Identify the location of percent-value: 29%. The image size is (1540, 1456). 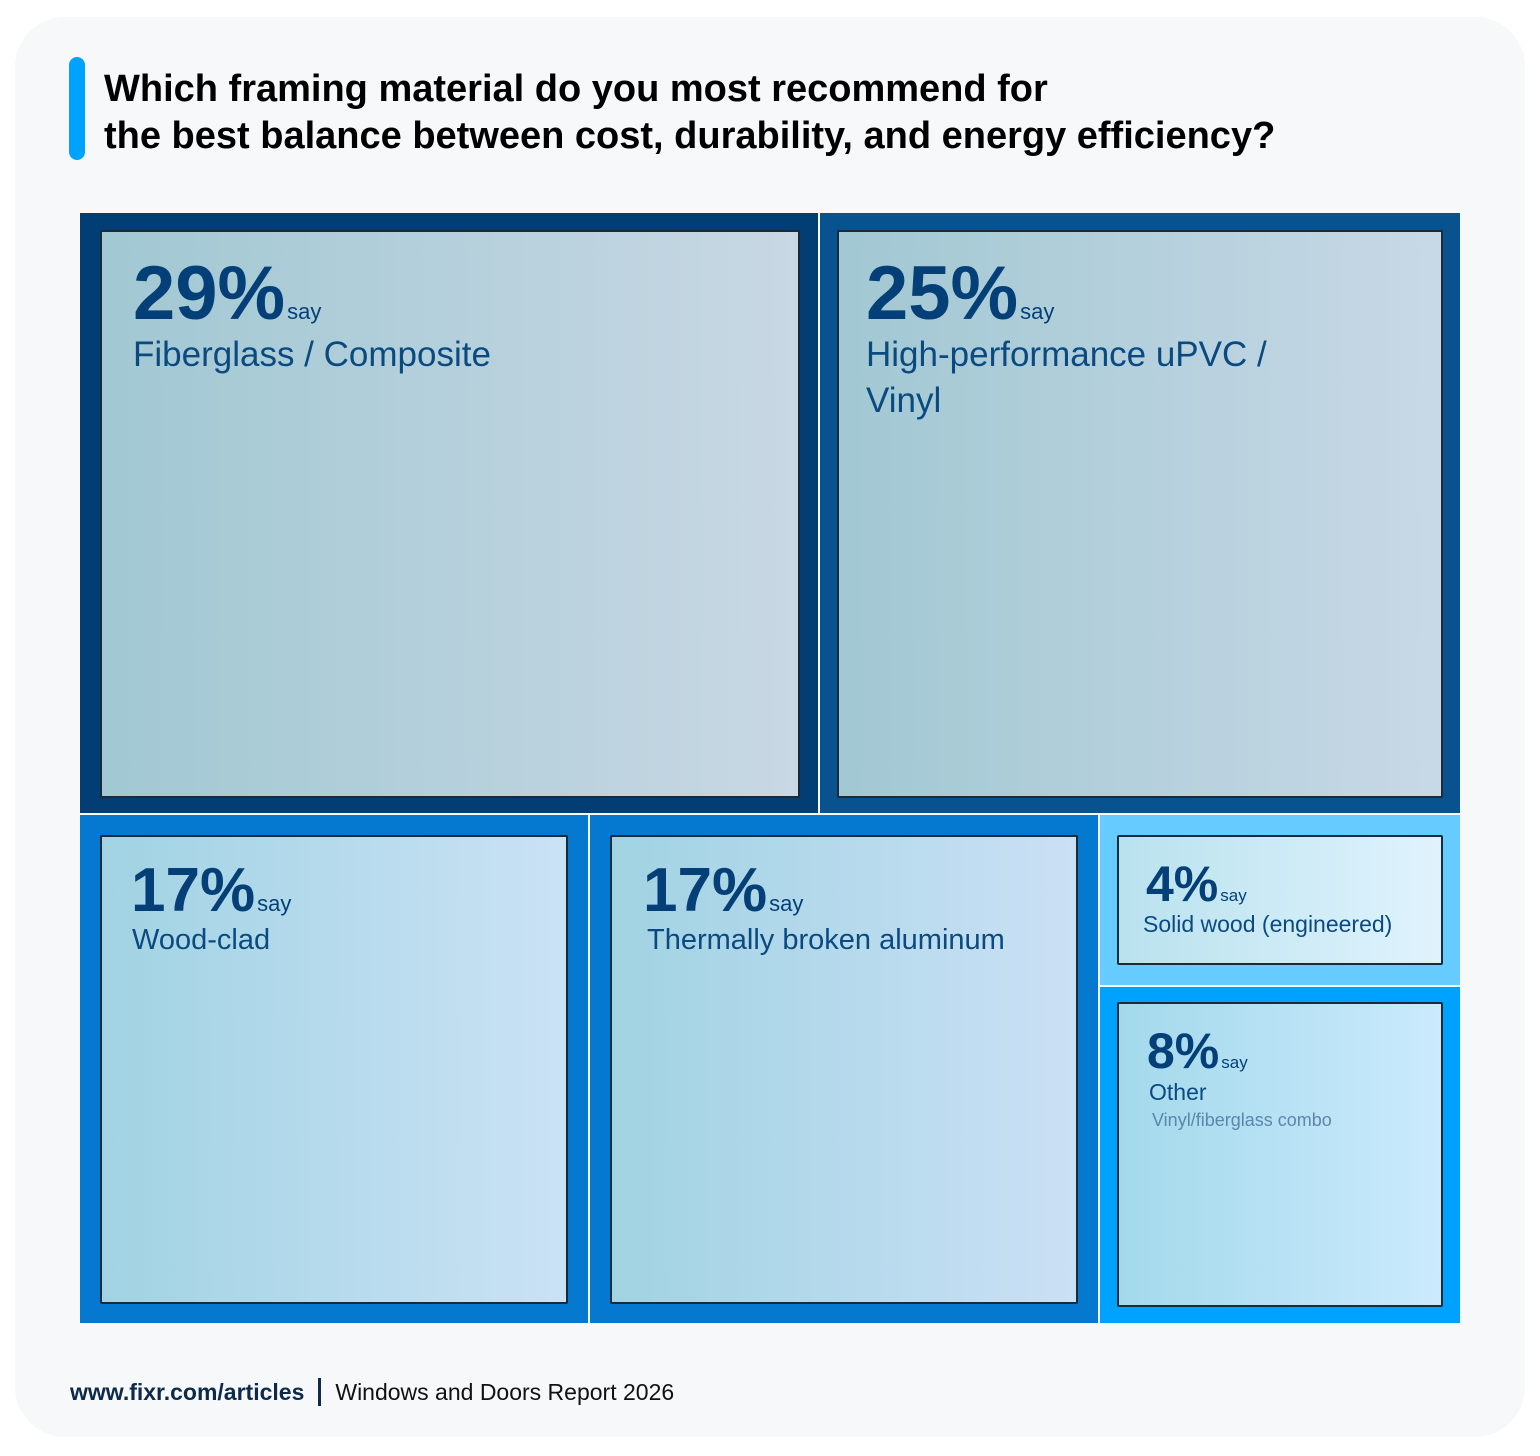
(209, 293).